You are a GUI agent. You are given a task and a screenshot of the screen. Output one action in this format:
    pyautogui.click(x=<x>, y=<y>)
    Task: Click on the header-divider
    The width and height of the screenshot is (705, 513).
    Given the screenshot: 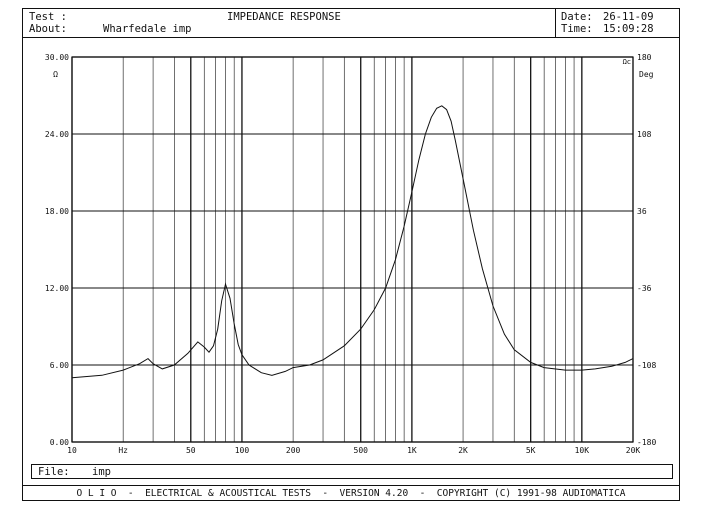 What is the action you would take?
    pyautogui.click(x=555, y=23)
    